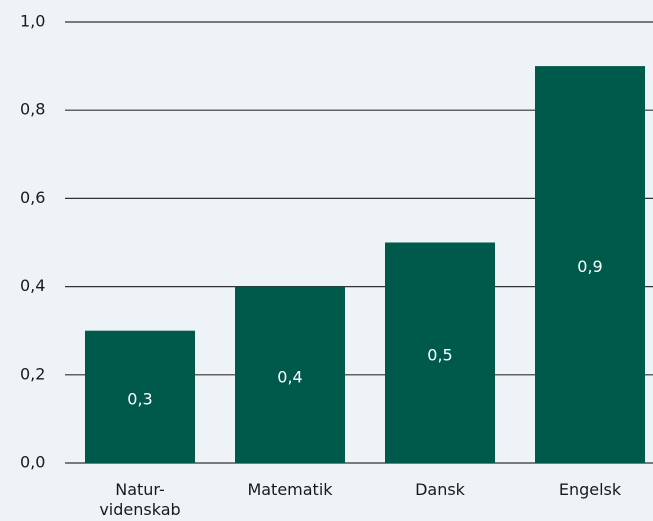 This screenshot has width=653, height=521. I want to click on y-tick-label: 1,0, so click(32, 21).